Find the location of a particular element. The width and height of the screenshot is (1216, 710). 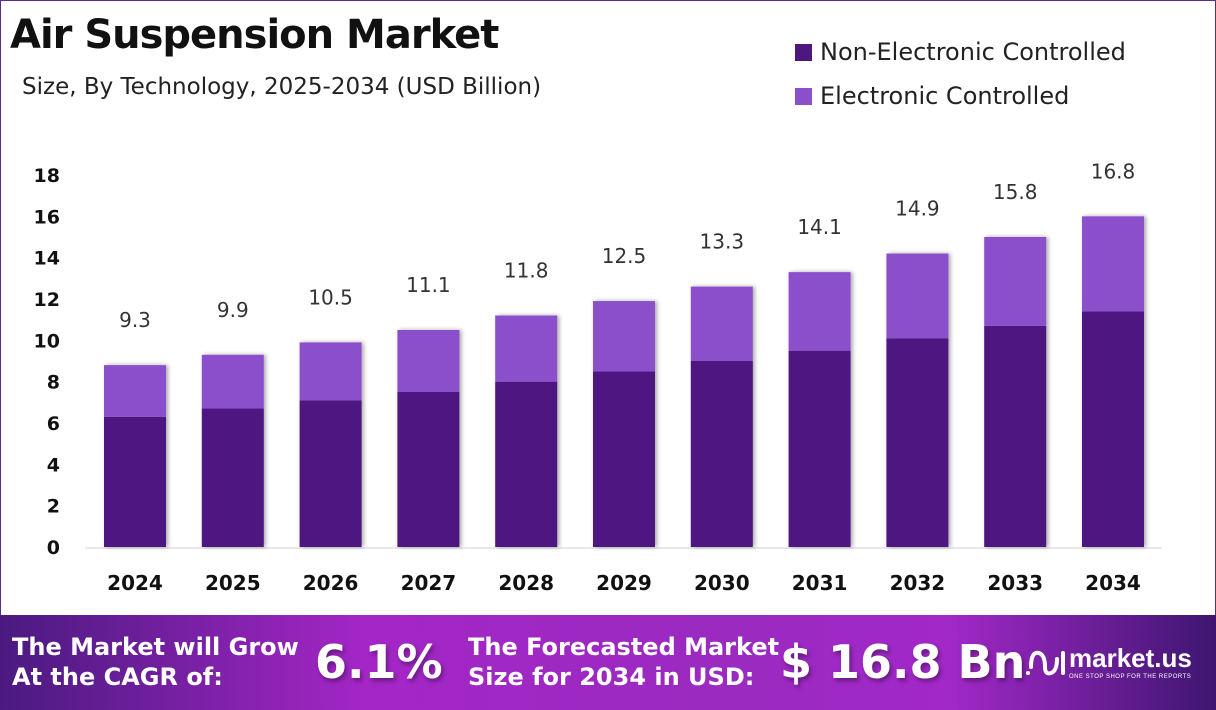

y-tick-label: 16 is located at coordinates (47, 217).